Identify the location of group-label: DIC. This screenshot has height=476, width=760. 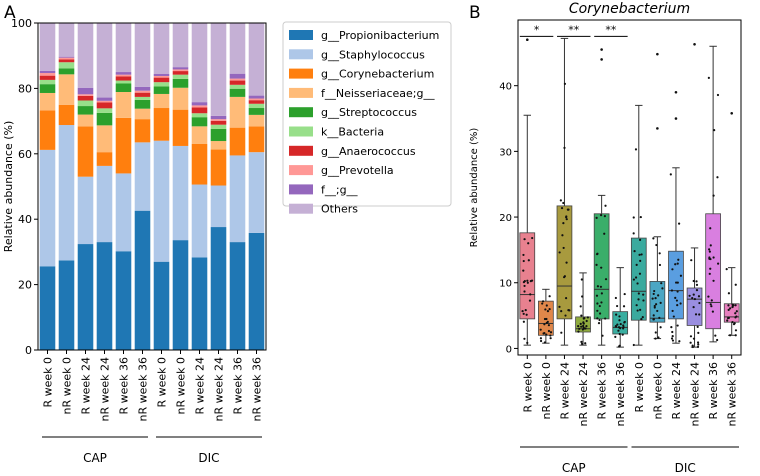
(685, 468).